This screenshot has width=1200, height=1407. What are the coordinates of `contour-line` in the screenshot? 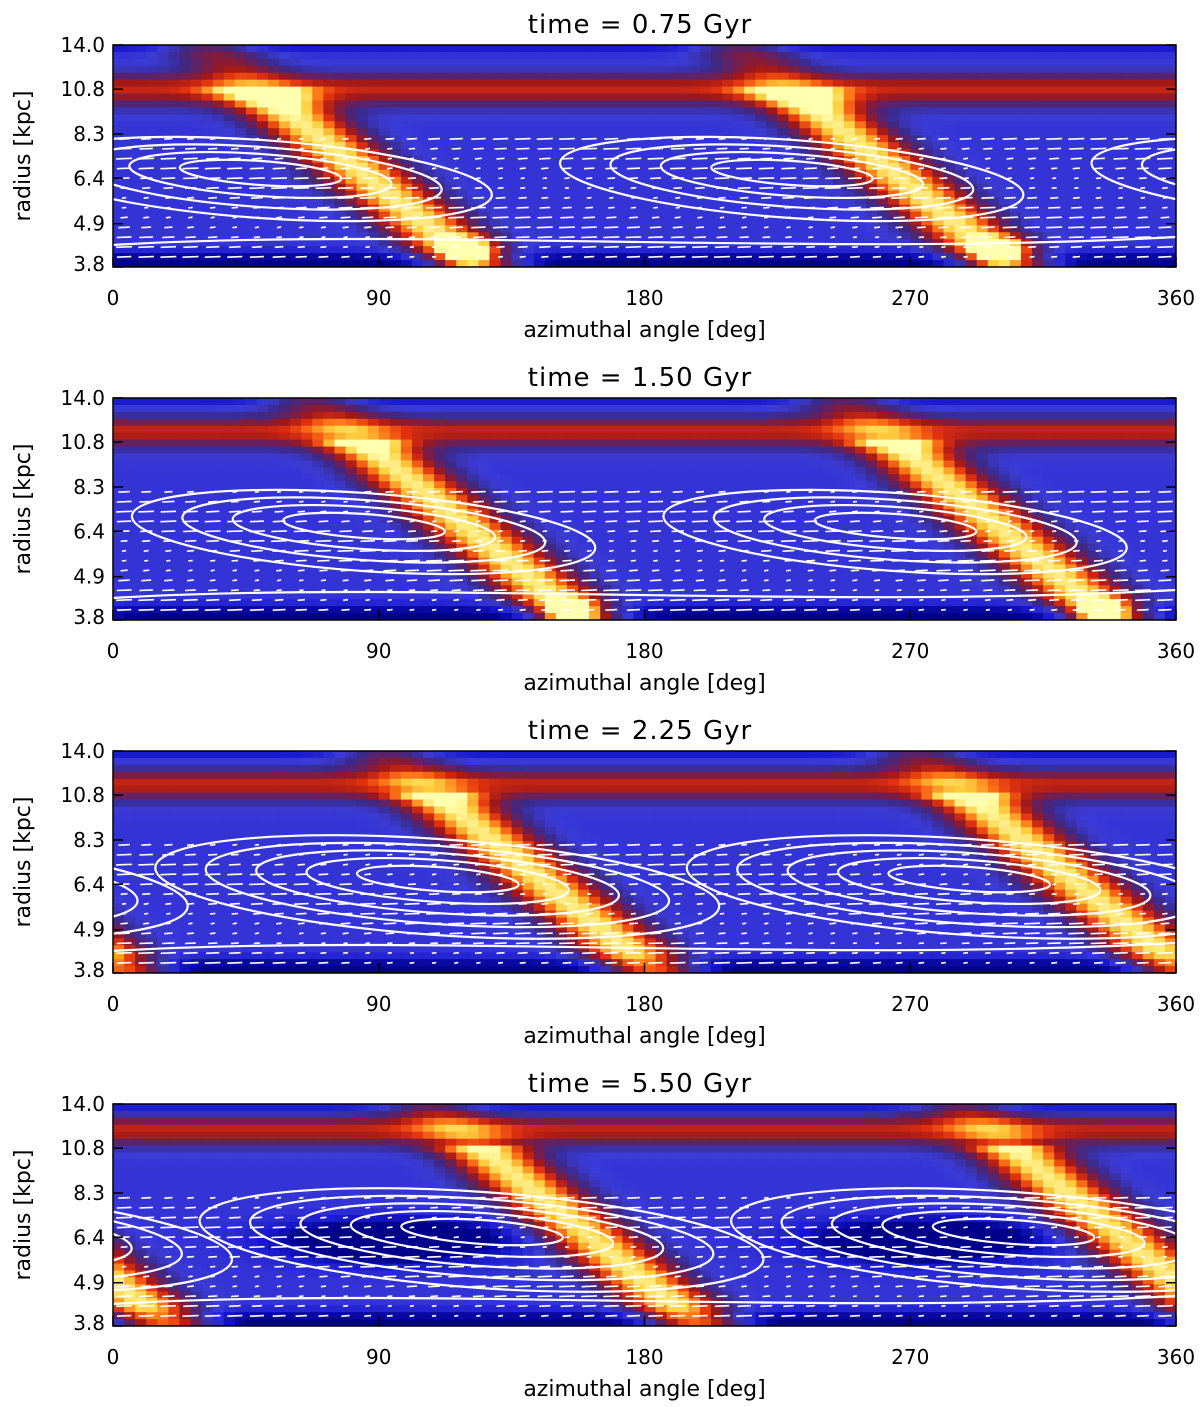 It's located at (260, 175).